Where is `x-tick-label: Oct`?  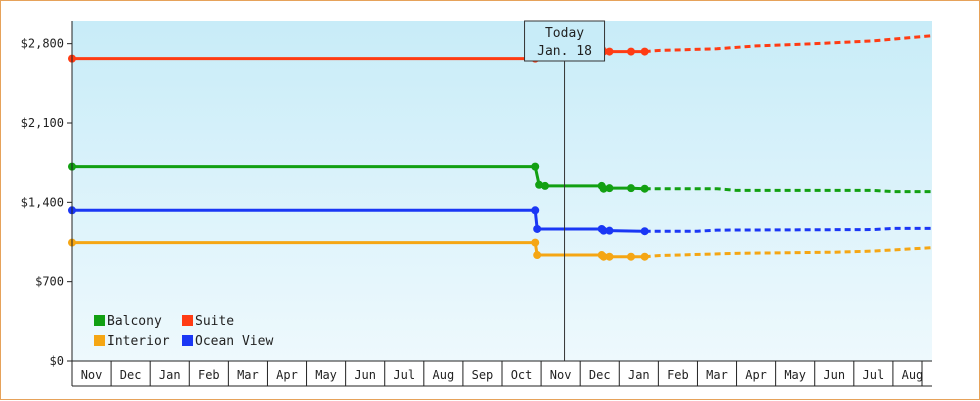 x-tick-label: Oct is located at coordinates (522, 375).